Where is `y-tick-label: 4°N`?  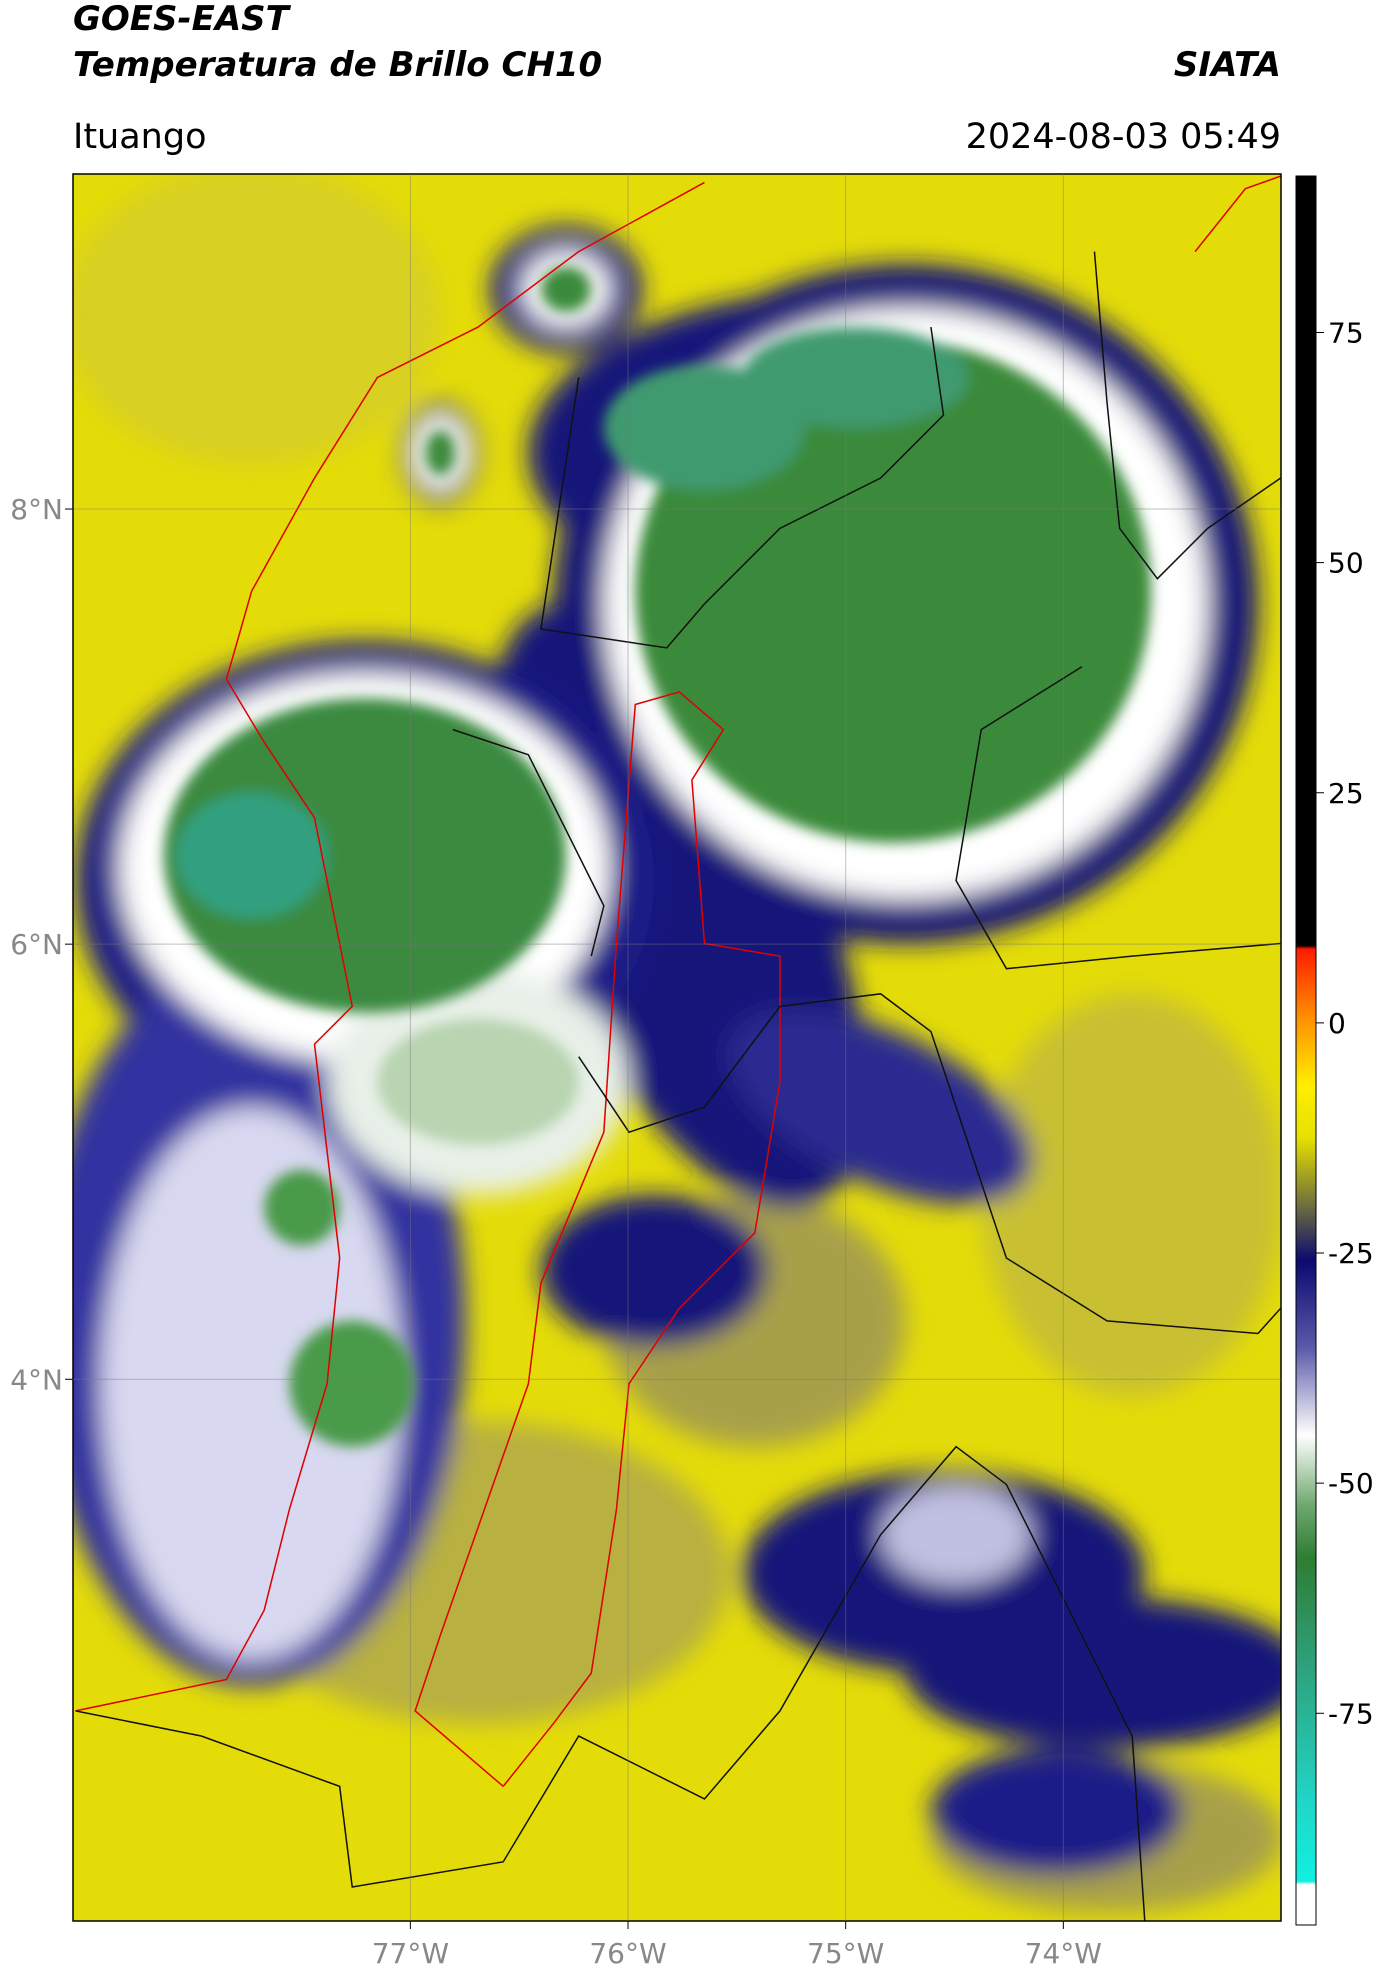
y-tick-label: 4°N is located at coordinates (36, 1379).